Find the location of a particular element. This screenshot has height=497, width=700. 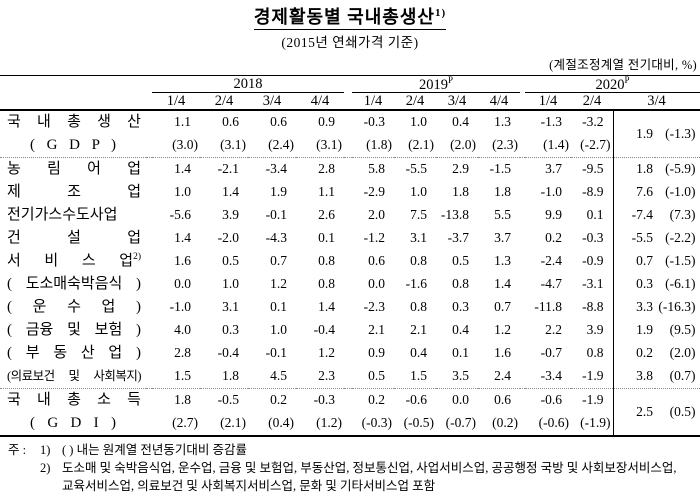

quarter-row: 1/4 2/4 3/4 4/4 1/4 2/4 3/4 4/4 1/4 2/4 3/4 is located at coordinates (350, 101).